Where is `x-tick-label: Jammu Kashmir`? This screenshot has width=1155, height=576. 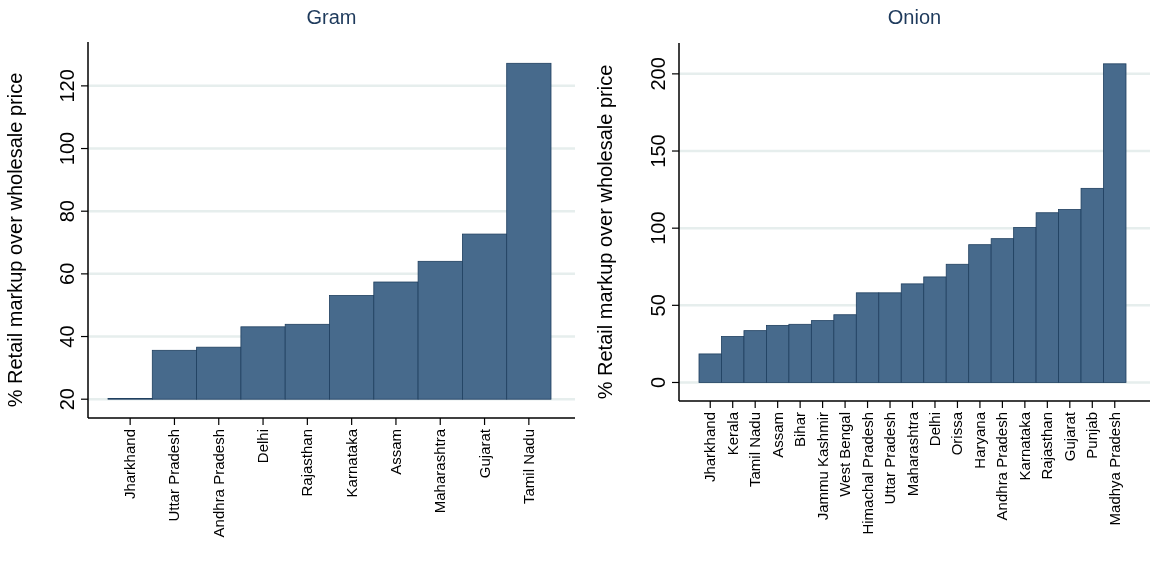
x-tick-label: Jammu Kashmir is located at coordinates (822, 466).